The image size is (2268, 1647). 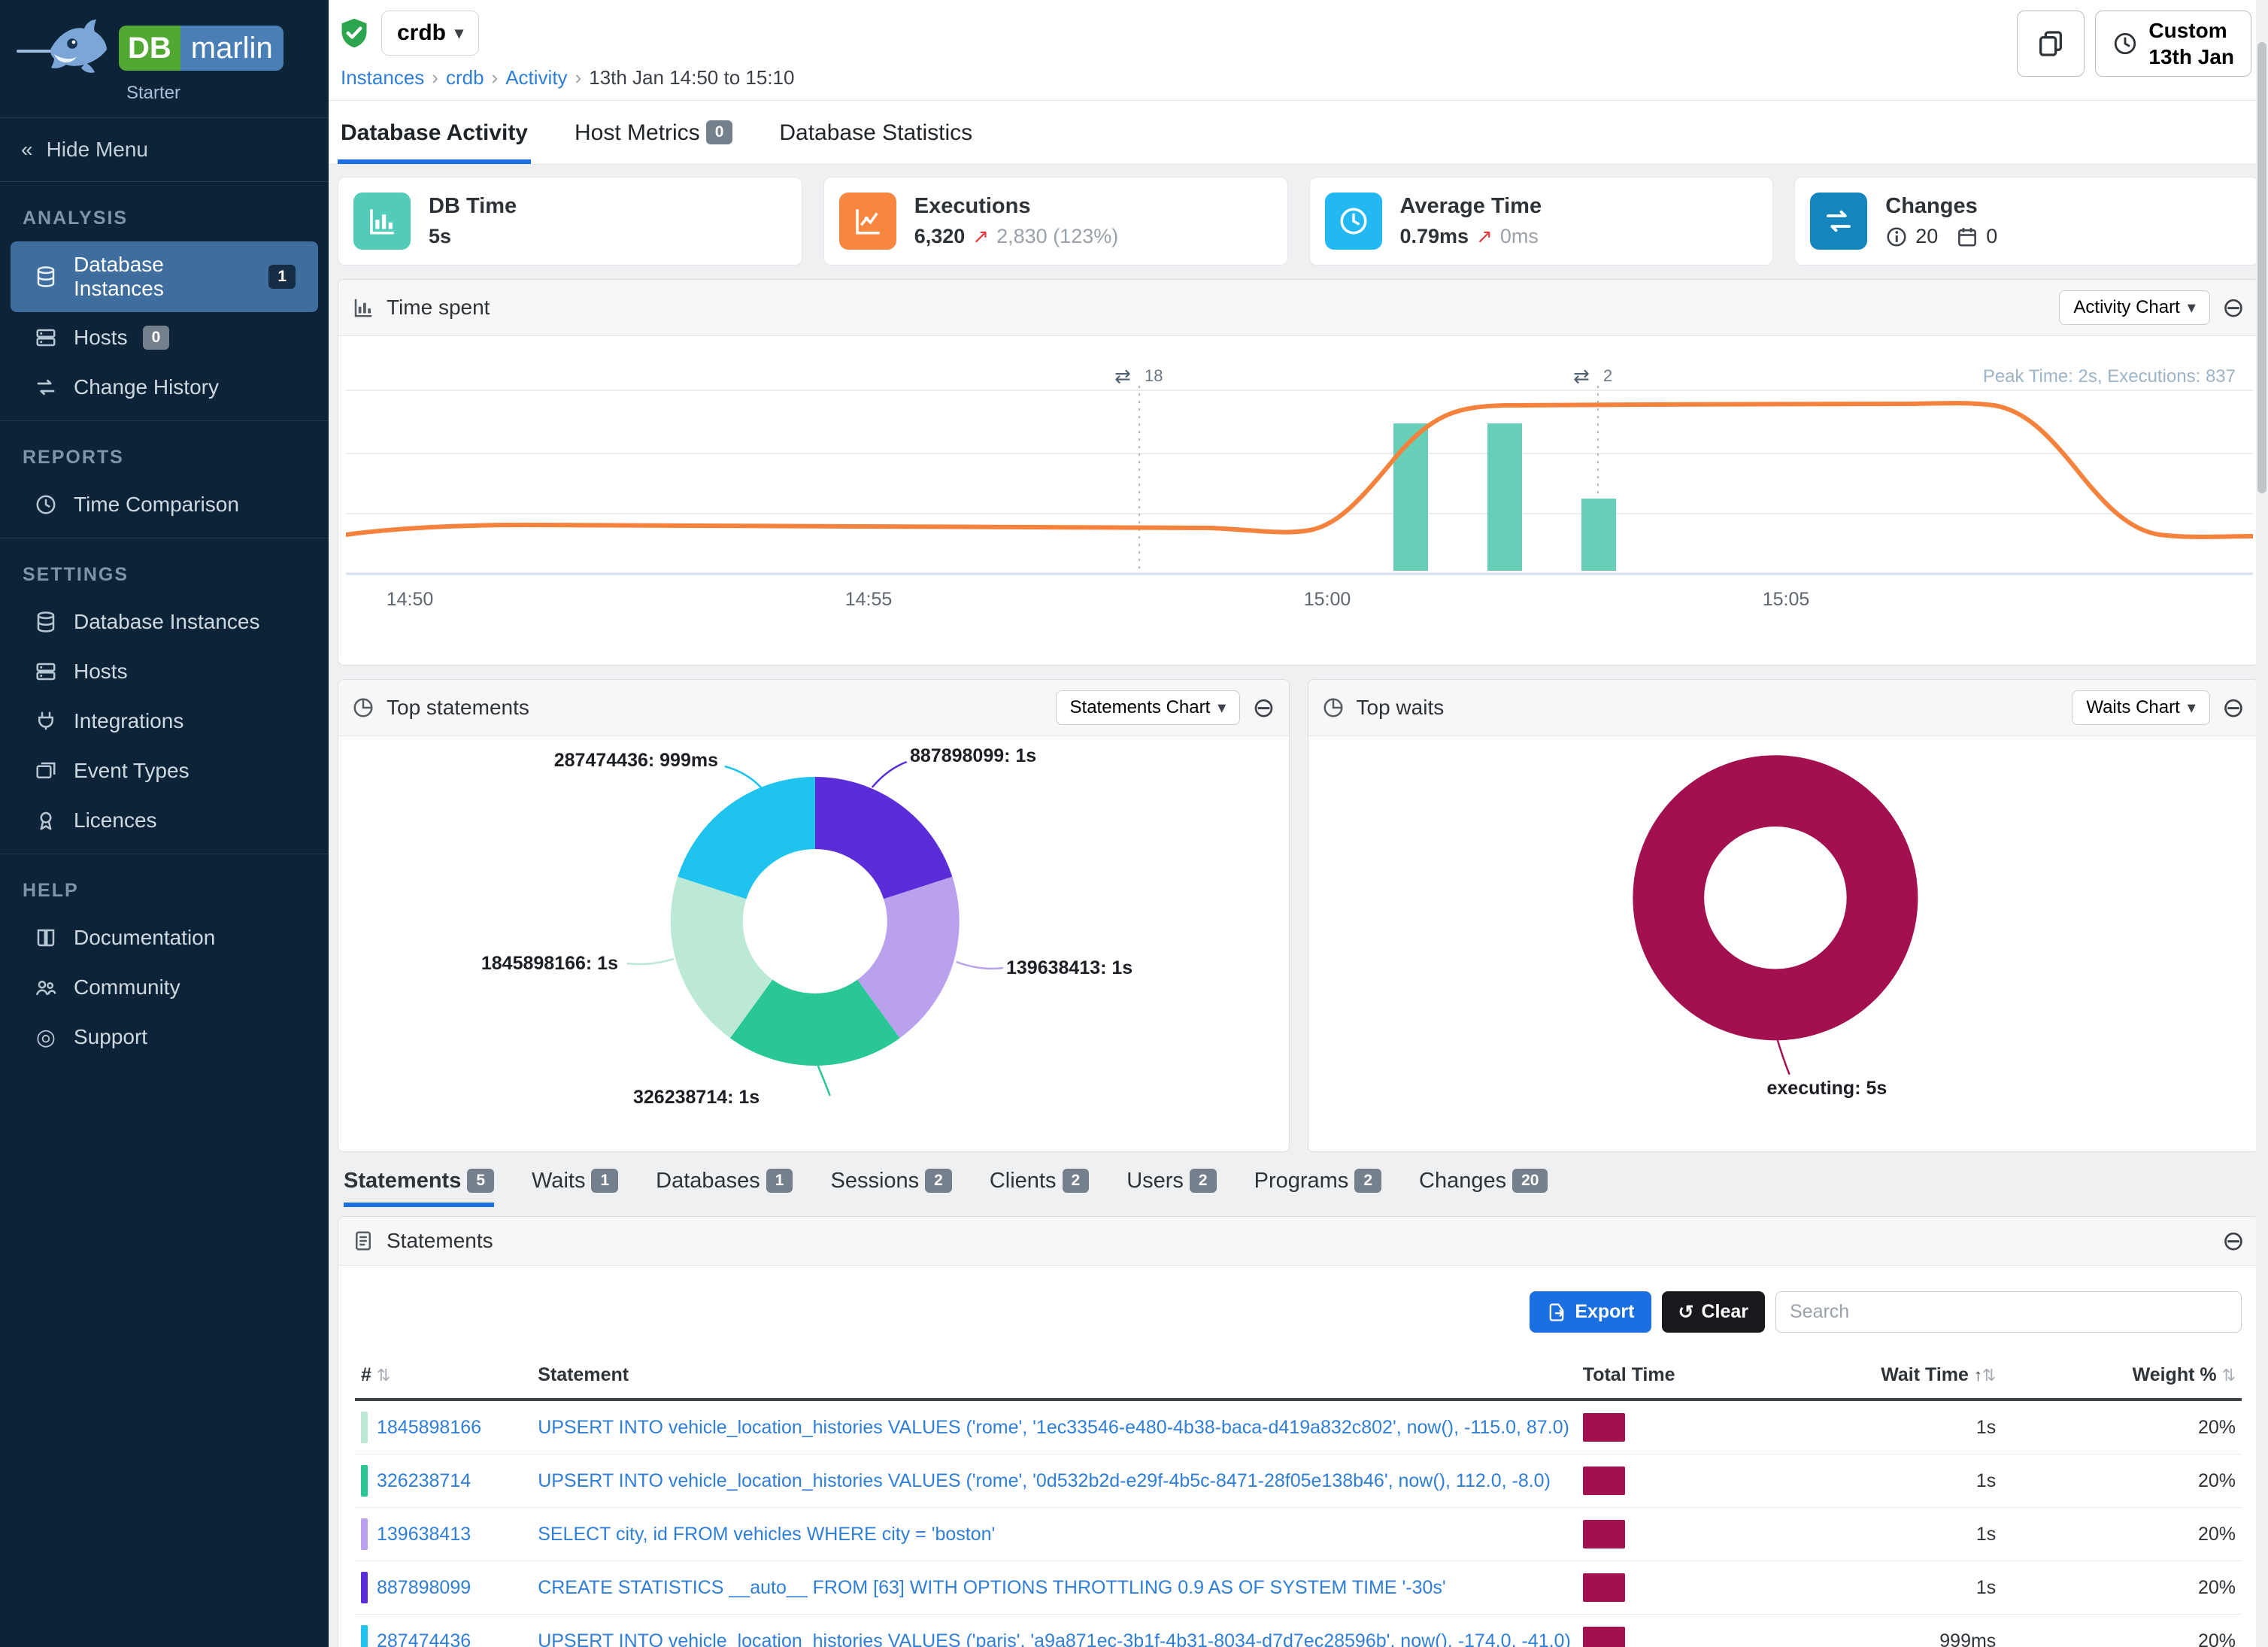 I want to click on tab-programs: Programs 2, so click(x=1317, y=1188).